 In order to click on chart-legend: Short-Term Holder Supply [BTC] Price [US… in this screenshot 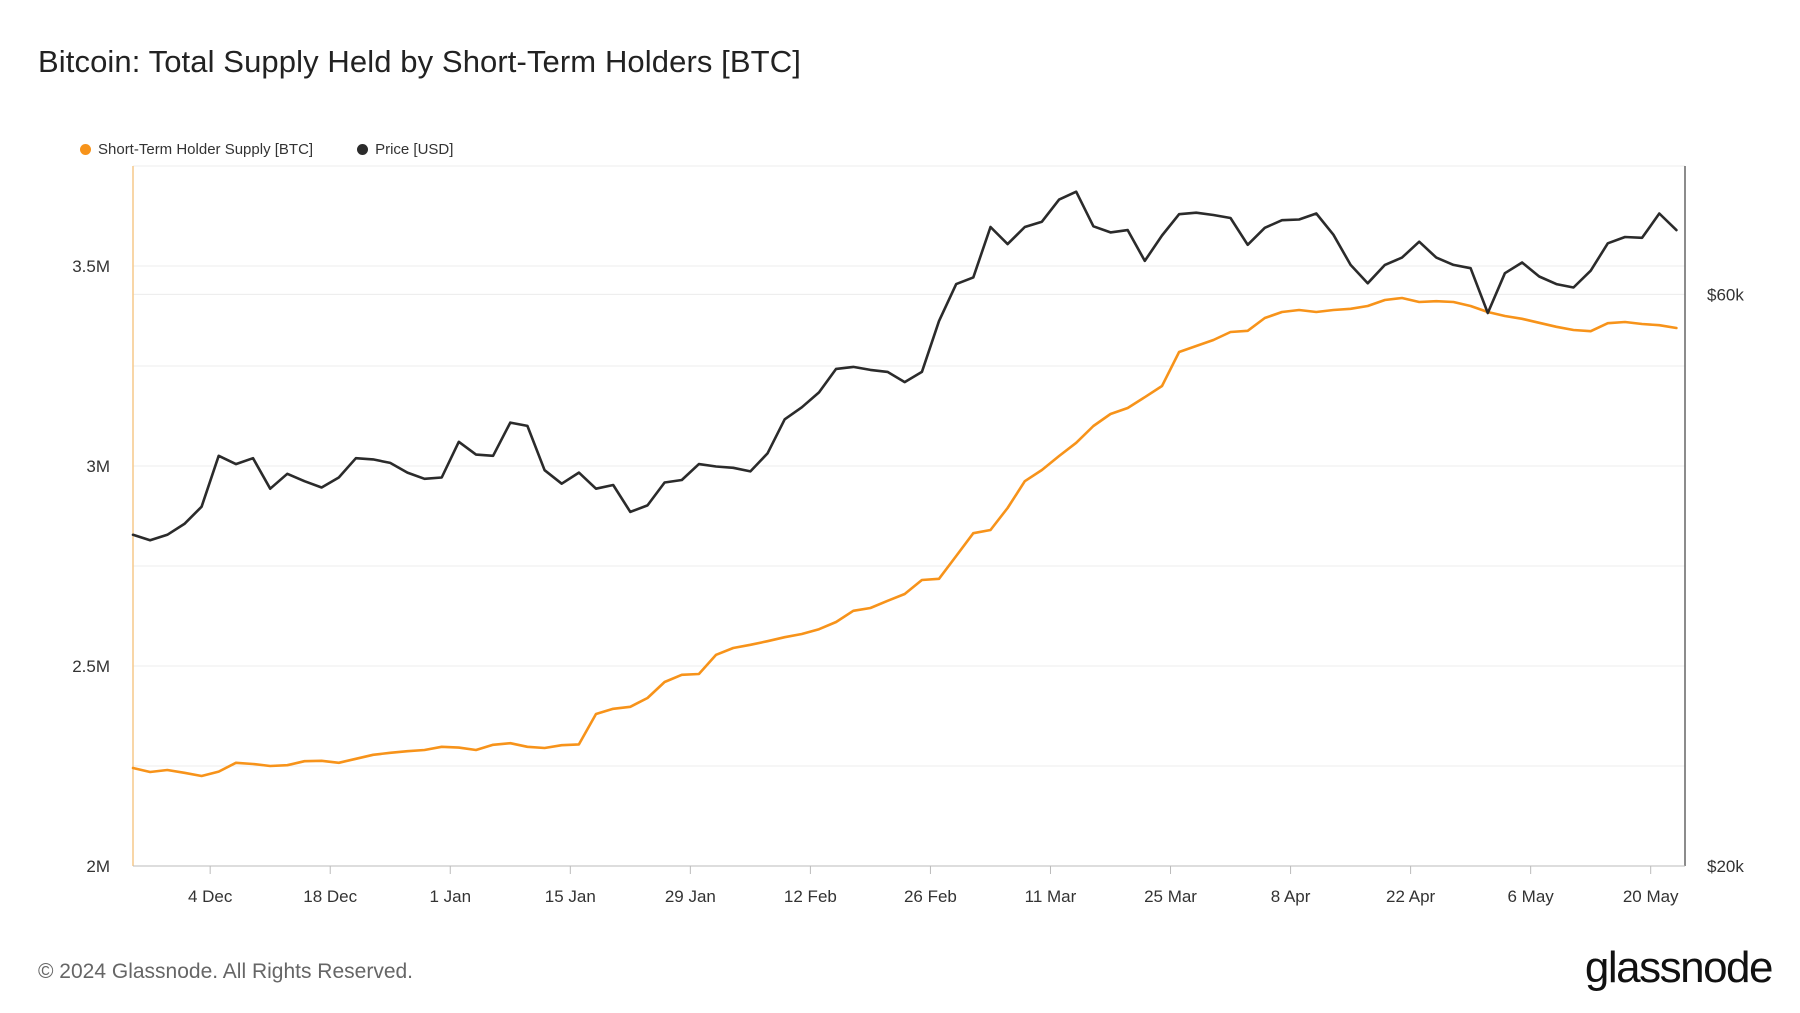, I will do `click(266, 149)`.